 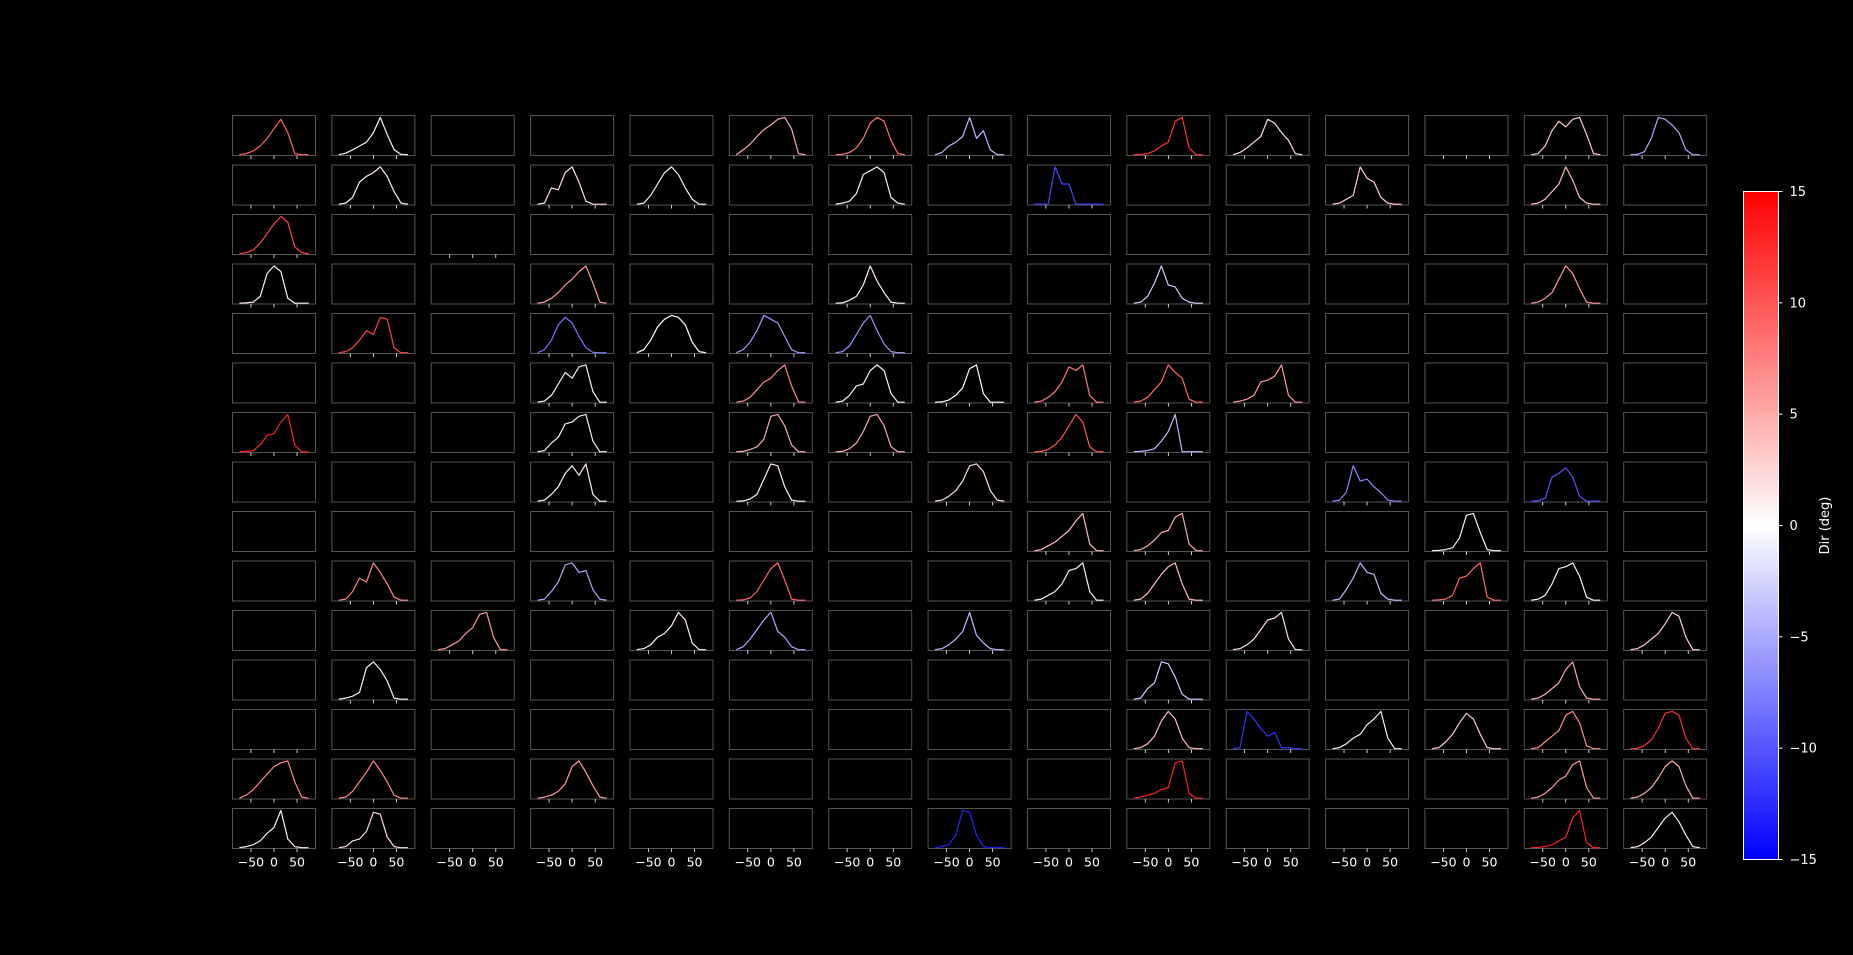 I want to click on colorbar-tick-label: −10, so click(x=1803, y=749).